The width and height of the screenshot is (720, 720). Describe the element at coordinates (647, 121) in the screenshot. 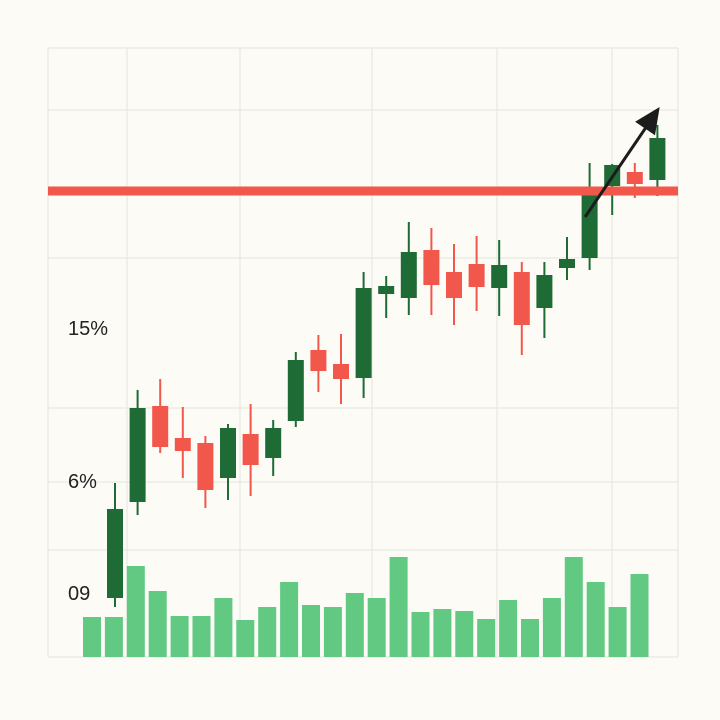

I see `trend-arrow-head` at that location.